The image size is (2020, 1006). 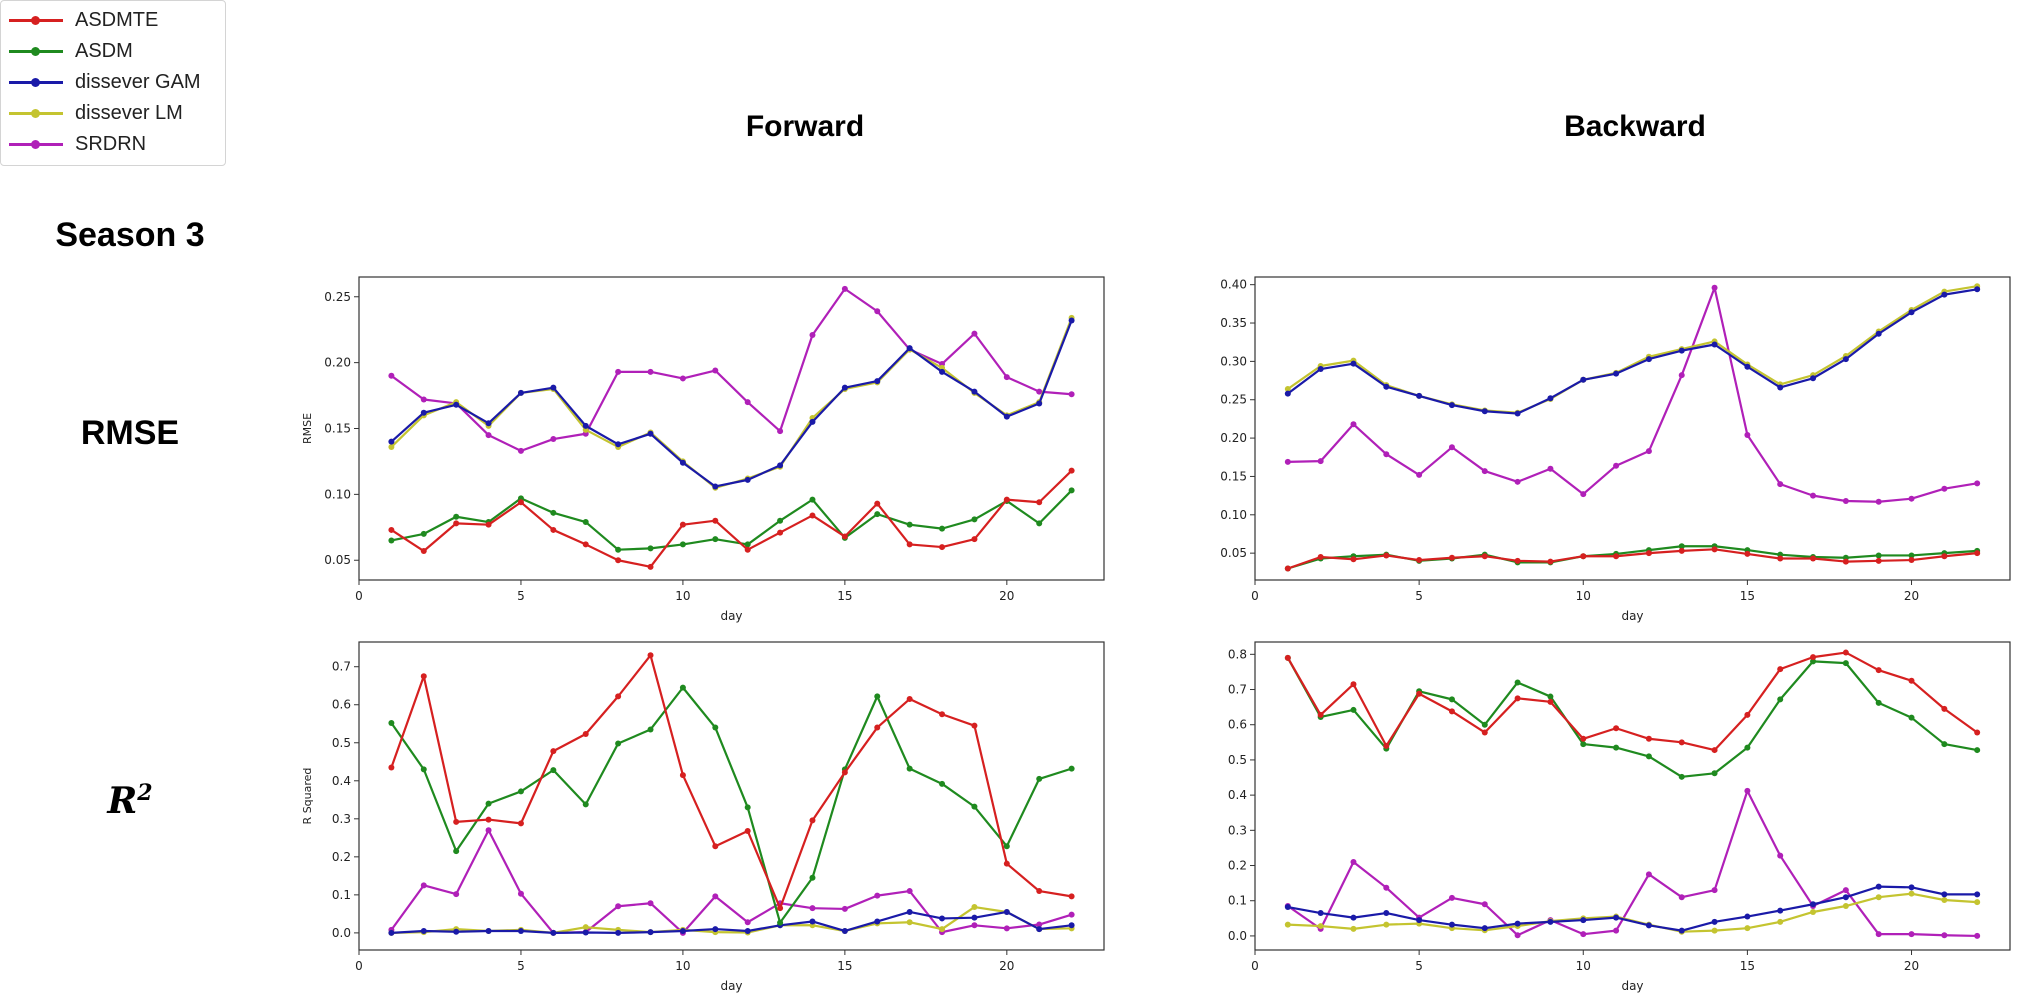 I want to click on x-tick-label: 10, so click(x=682, y=596).